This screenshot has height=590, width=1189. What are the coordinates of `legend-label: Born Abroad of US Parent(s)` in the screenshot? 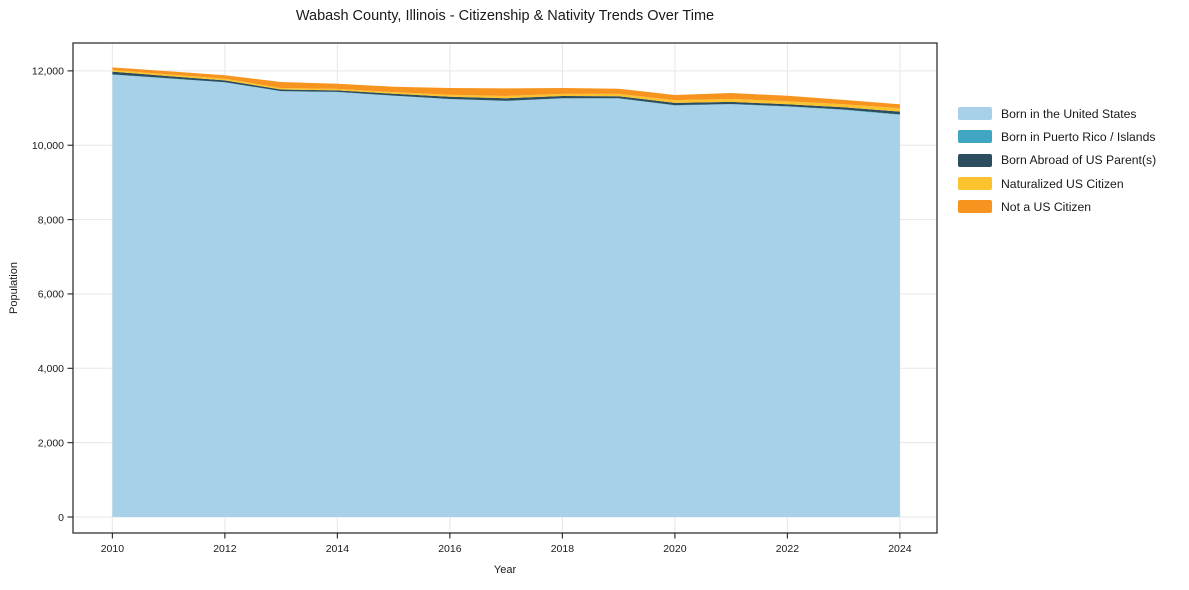 It's located at (1079, 160).